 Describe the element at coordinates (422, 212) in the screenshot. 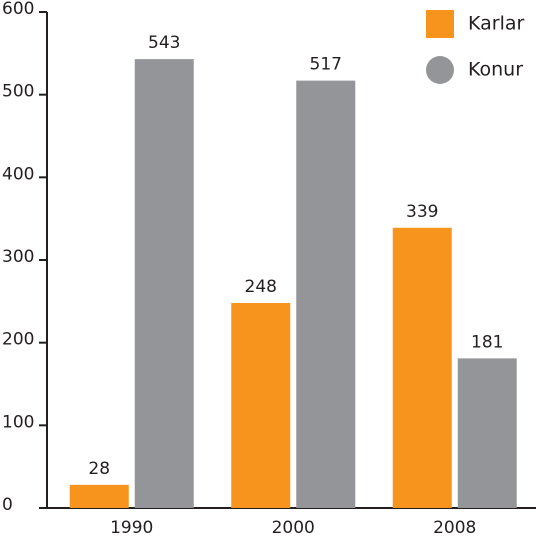

I see `value-label: 339` at that location.